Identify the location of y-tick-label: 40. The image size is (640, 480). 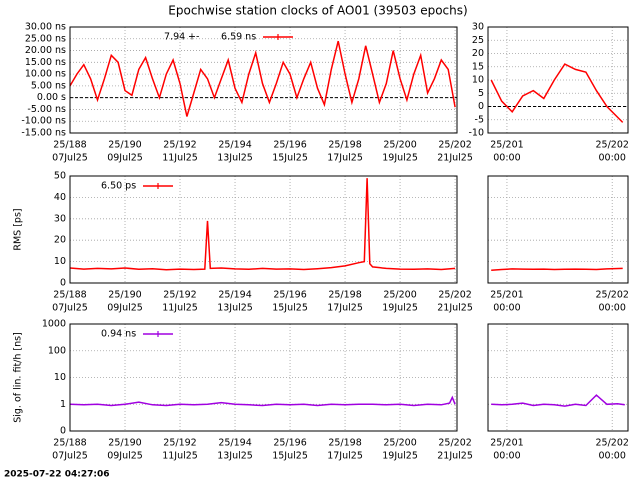
(60, 197).